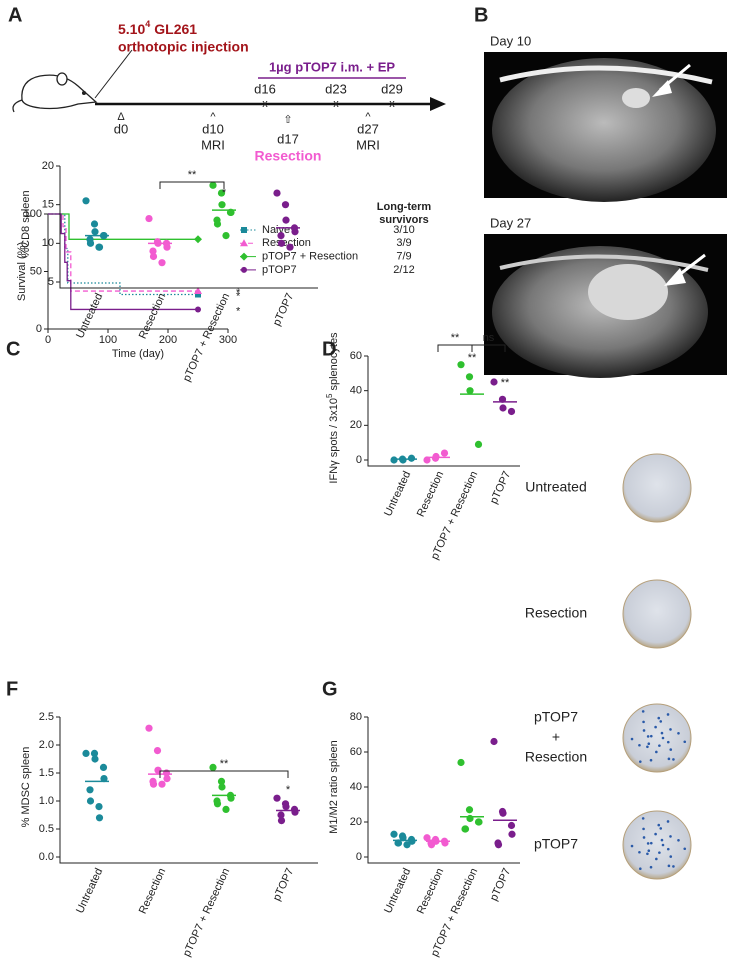 The image size is (745, 965). Describe the element at coordinates (403, 270) in the screenshot. I see `survivor-count: 2/12` at that location.